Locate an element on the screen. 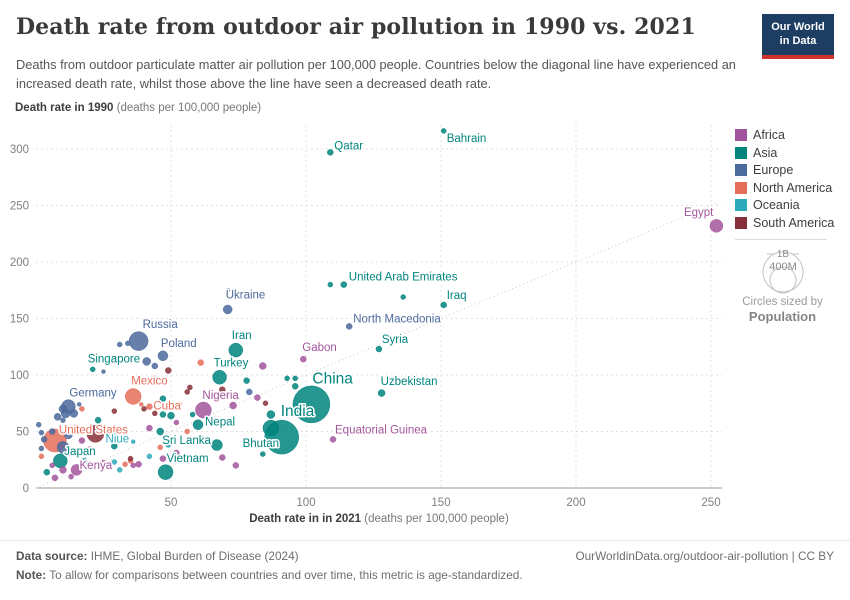 This screenshot has height=600, width=850. data-point-bahrain is located at coordinates (443, 131).